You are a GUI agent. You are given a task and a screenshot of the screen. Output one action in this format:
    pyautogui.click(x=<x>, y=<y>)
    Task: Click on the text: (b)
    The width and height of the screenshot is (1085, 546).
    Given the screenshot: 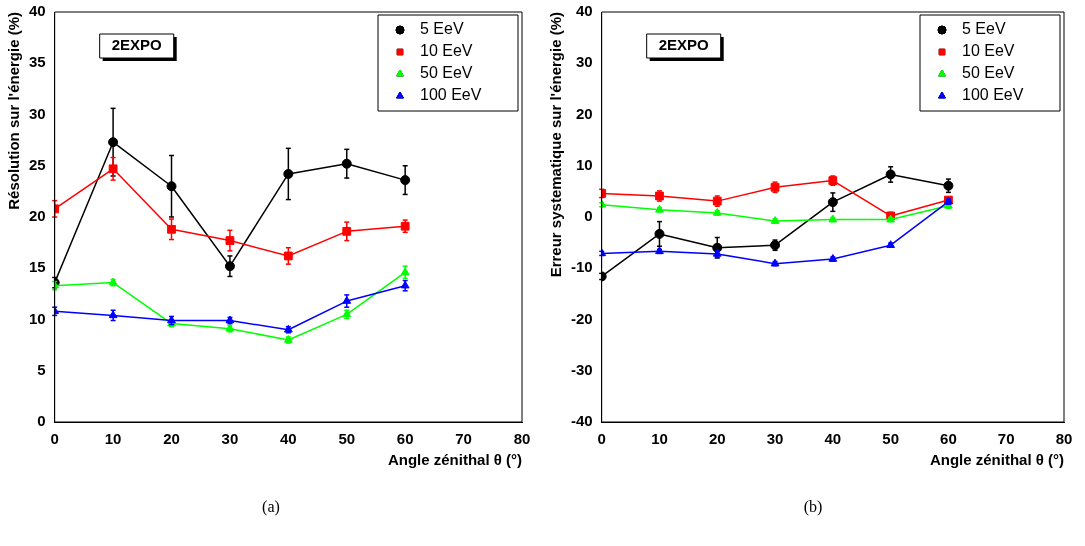 What is the action you would take?
    pyautogui.click(x=813, y=507)
    